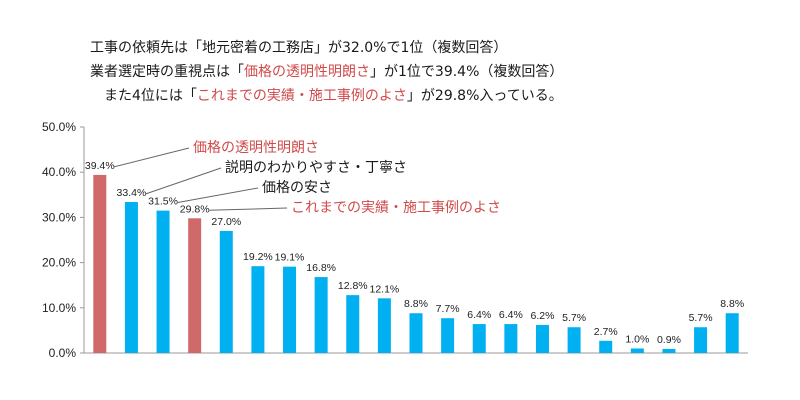 This screenshot has height=400, width=800. I want to click on y-tick-label: 50.0%, so click(59, 127).